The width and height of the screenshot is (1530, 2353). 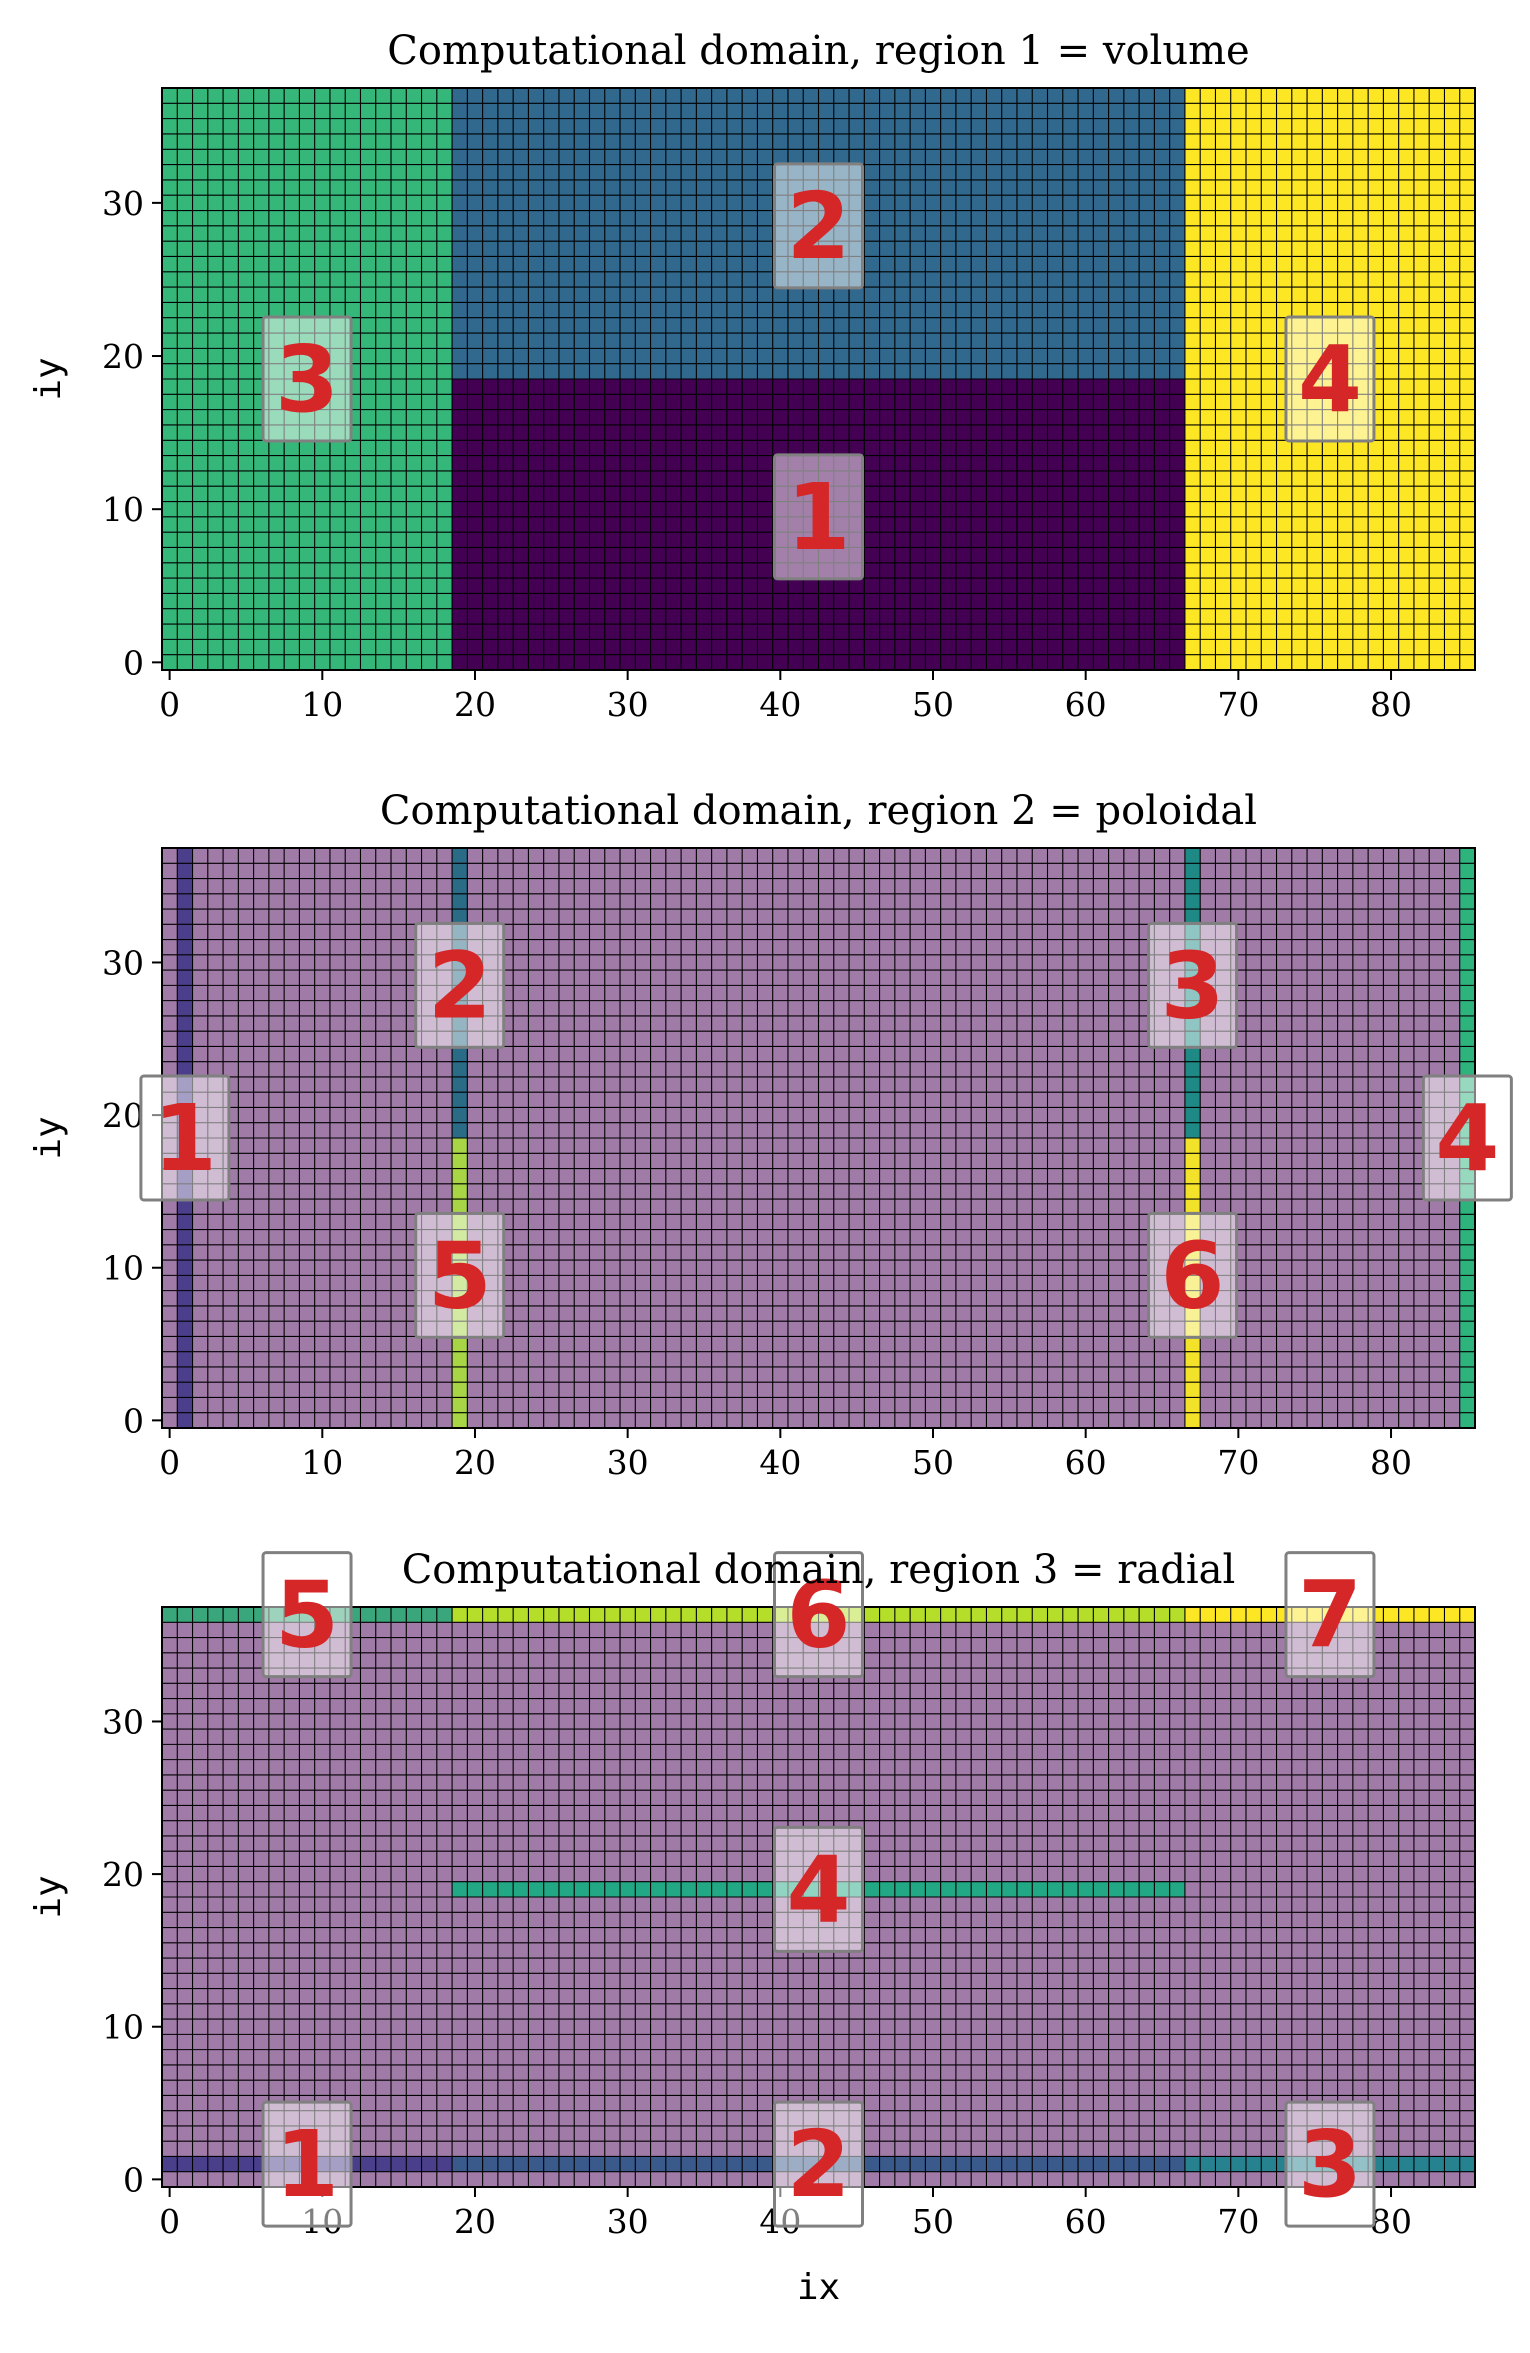 I want to click on region-label-7: 7, so click(x=1330, y=1615).